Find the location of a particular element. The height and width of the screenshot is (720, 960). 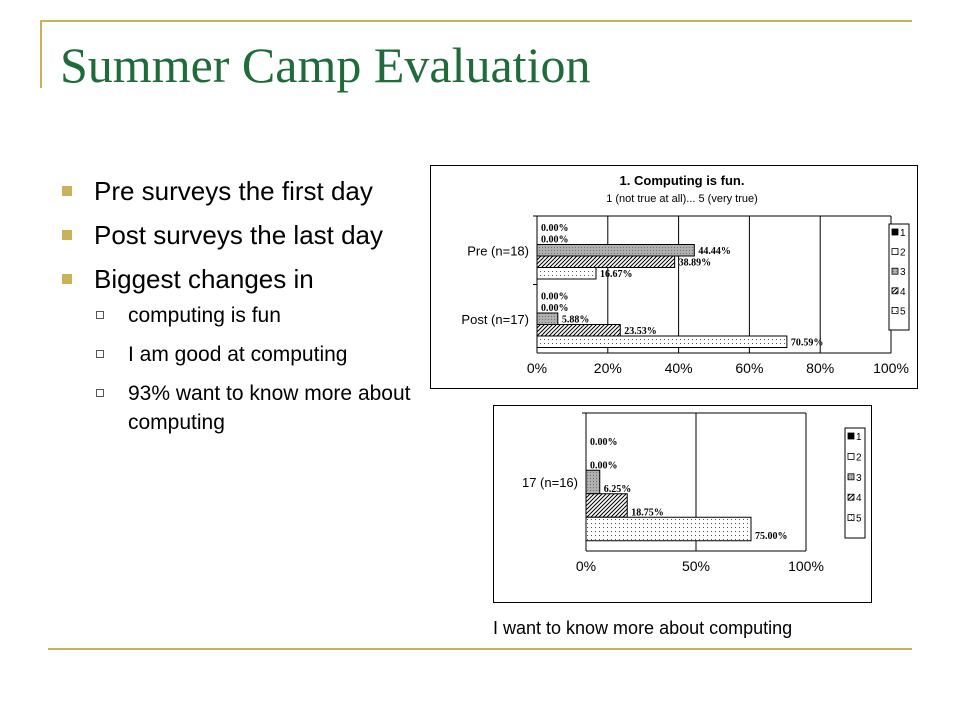

data-label: 70.59% is located at coordinates (807, 343).